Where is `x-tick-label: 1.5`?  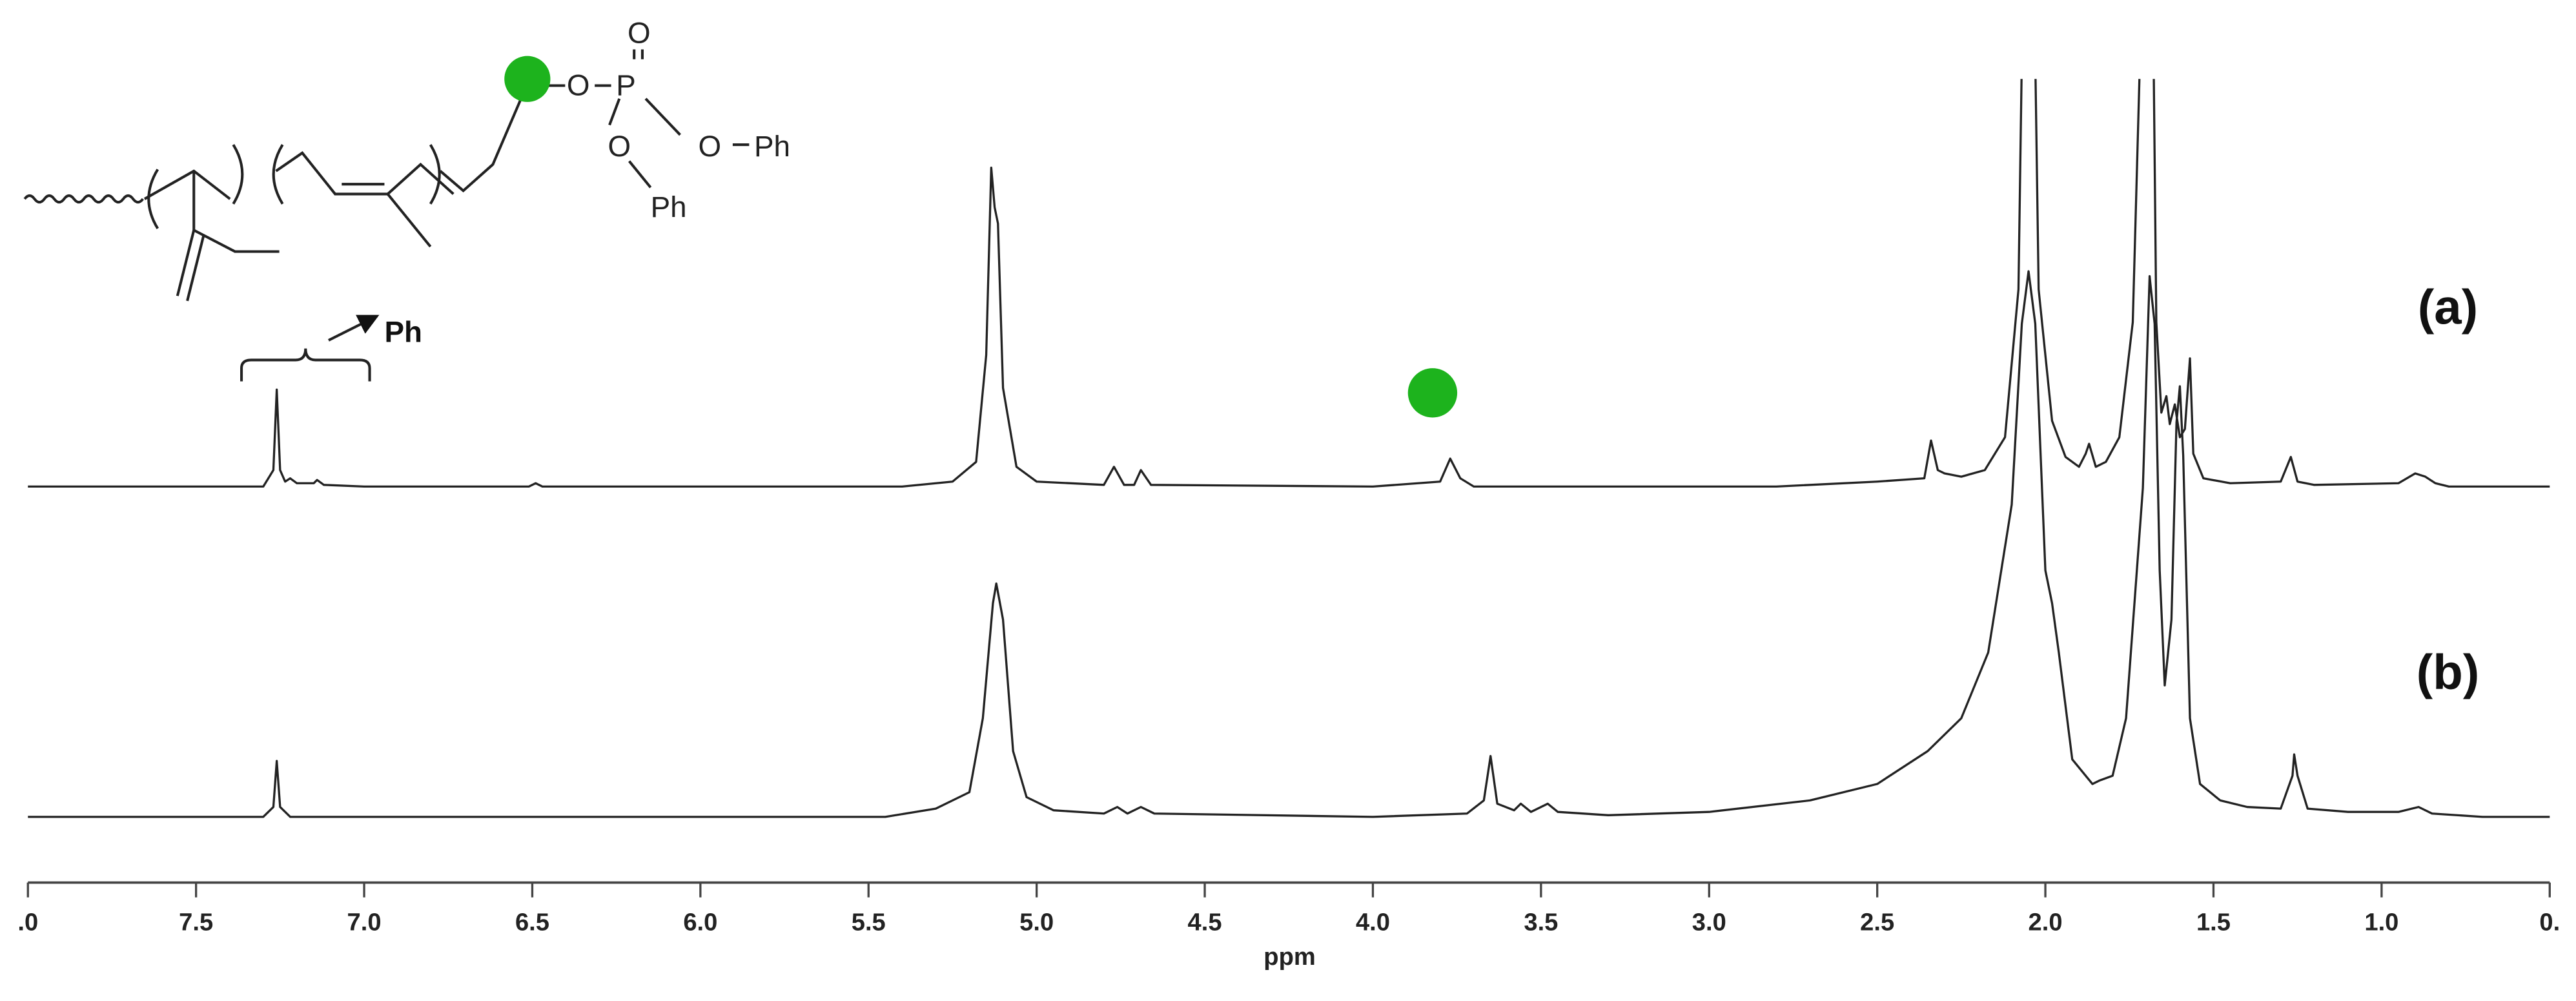 x-tick-label: 1.5 is located at coordinates (2213, 922).